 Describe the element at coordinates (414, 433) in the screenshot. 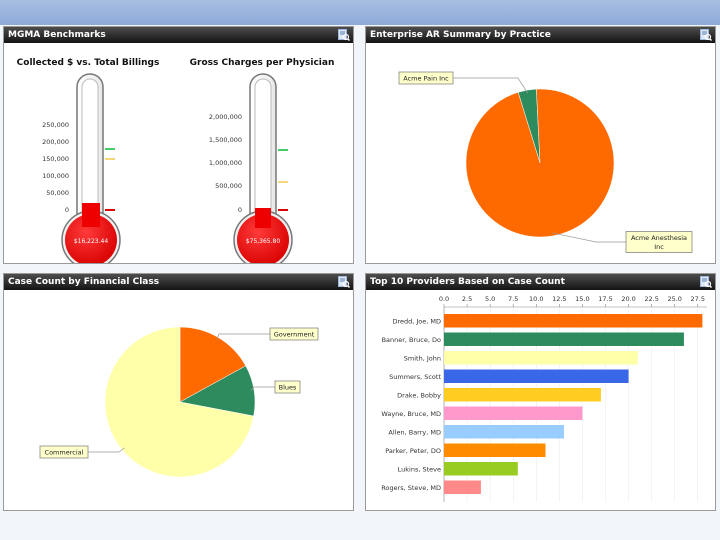

I see `provider-label: Allen, Barry, MD` at that location.